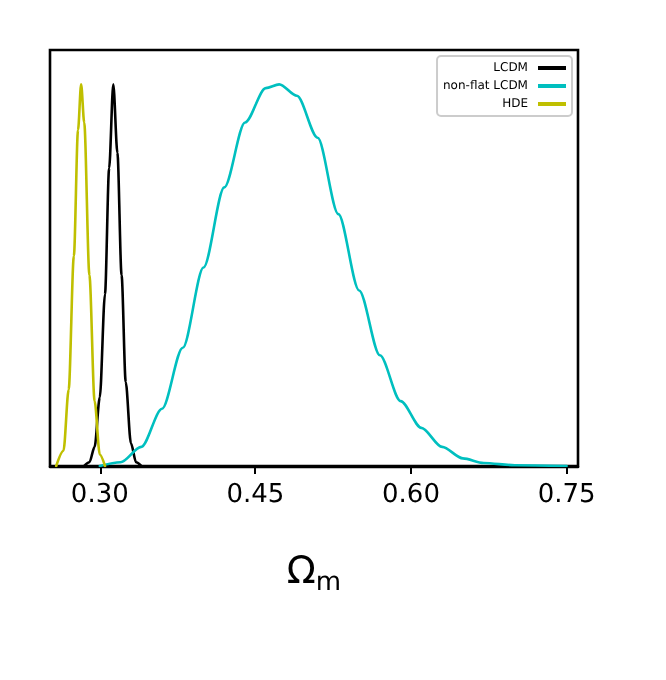  Describe the element at coordinates (99, 495) in the screenshot. I see `x-tick-label: 0.30` at that location.